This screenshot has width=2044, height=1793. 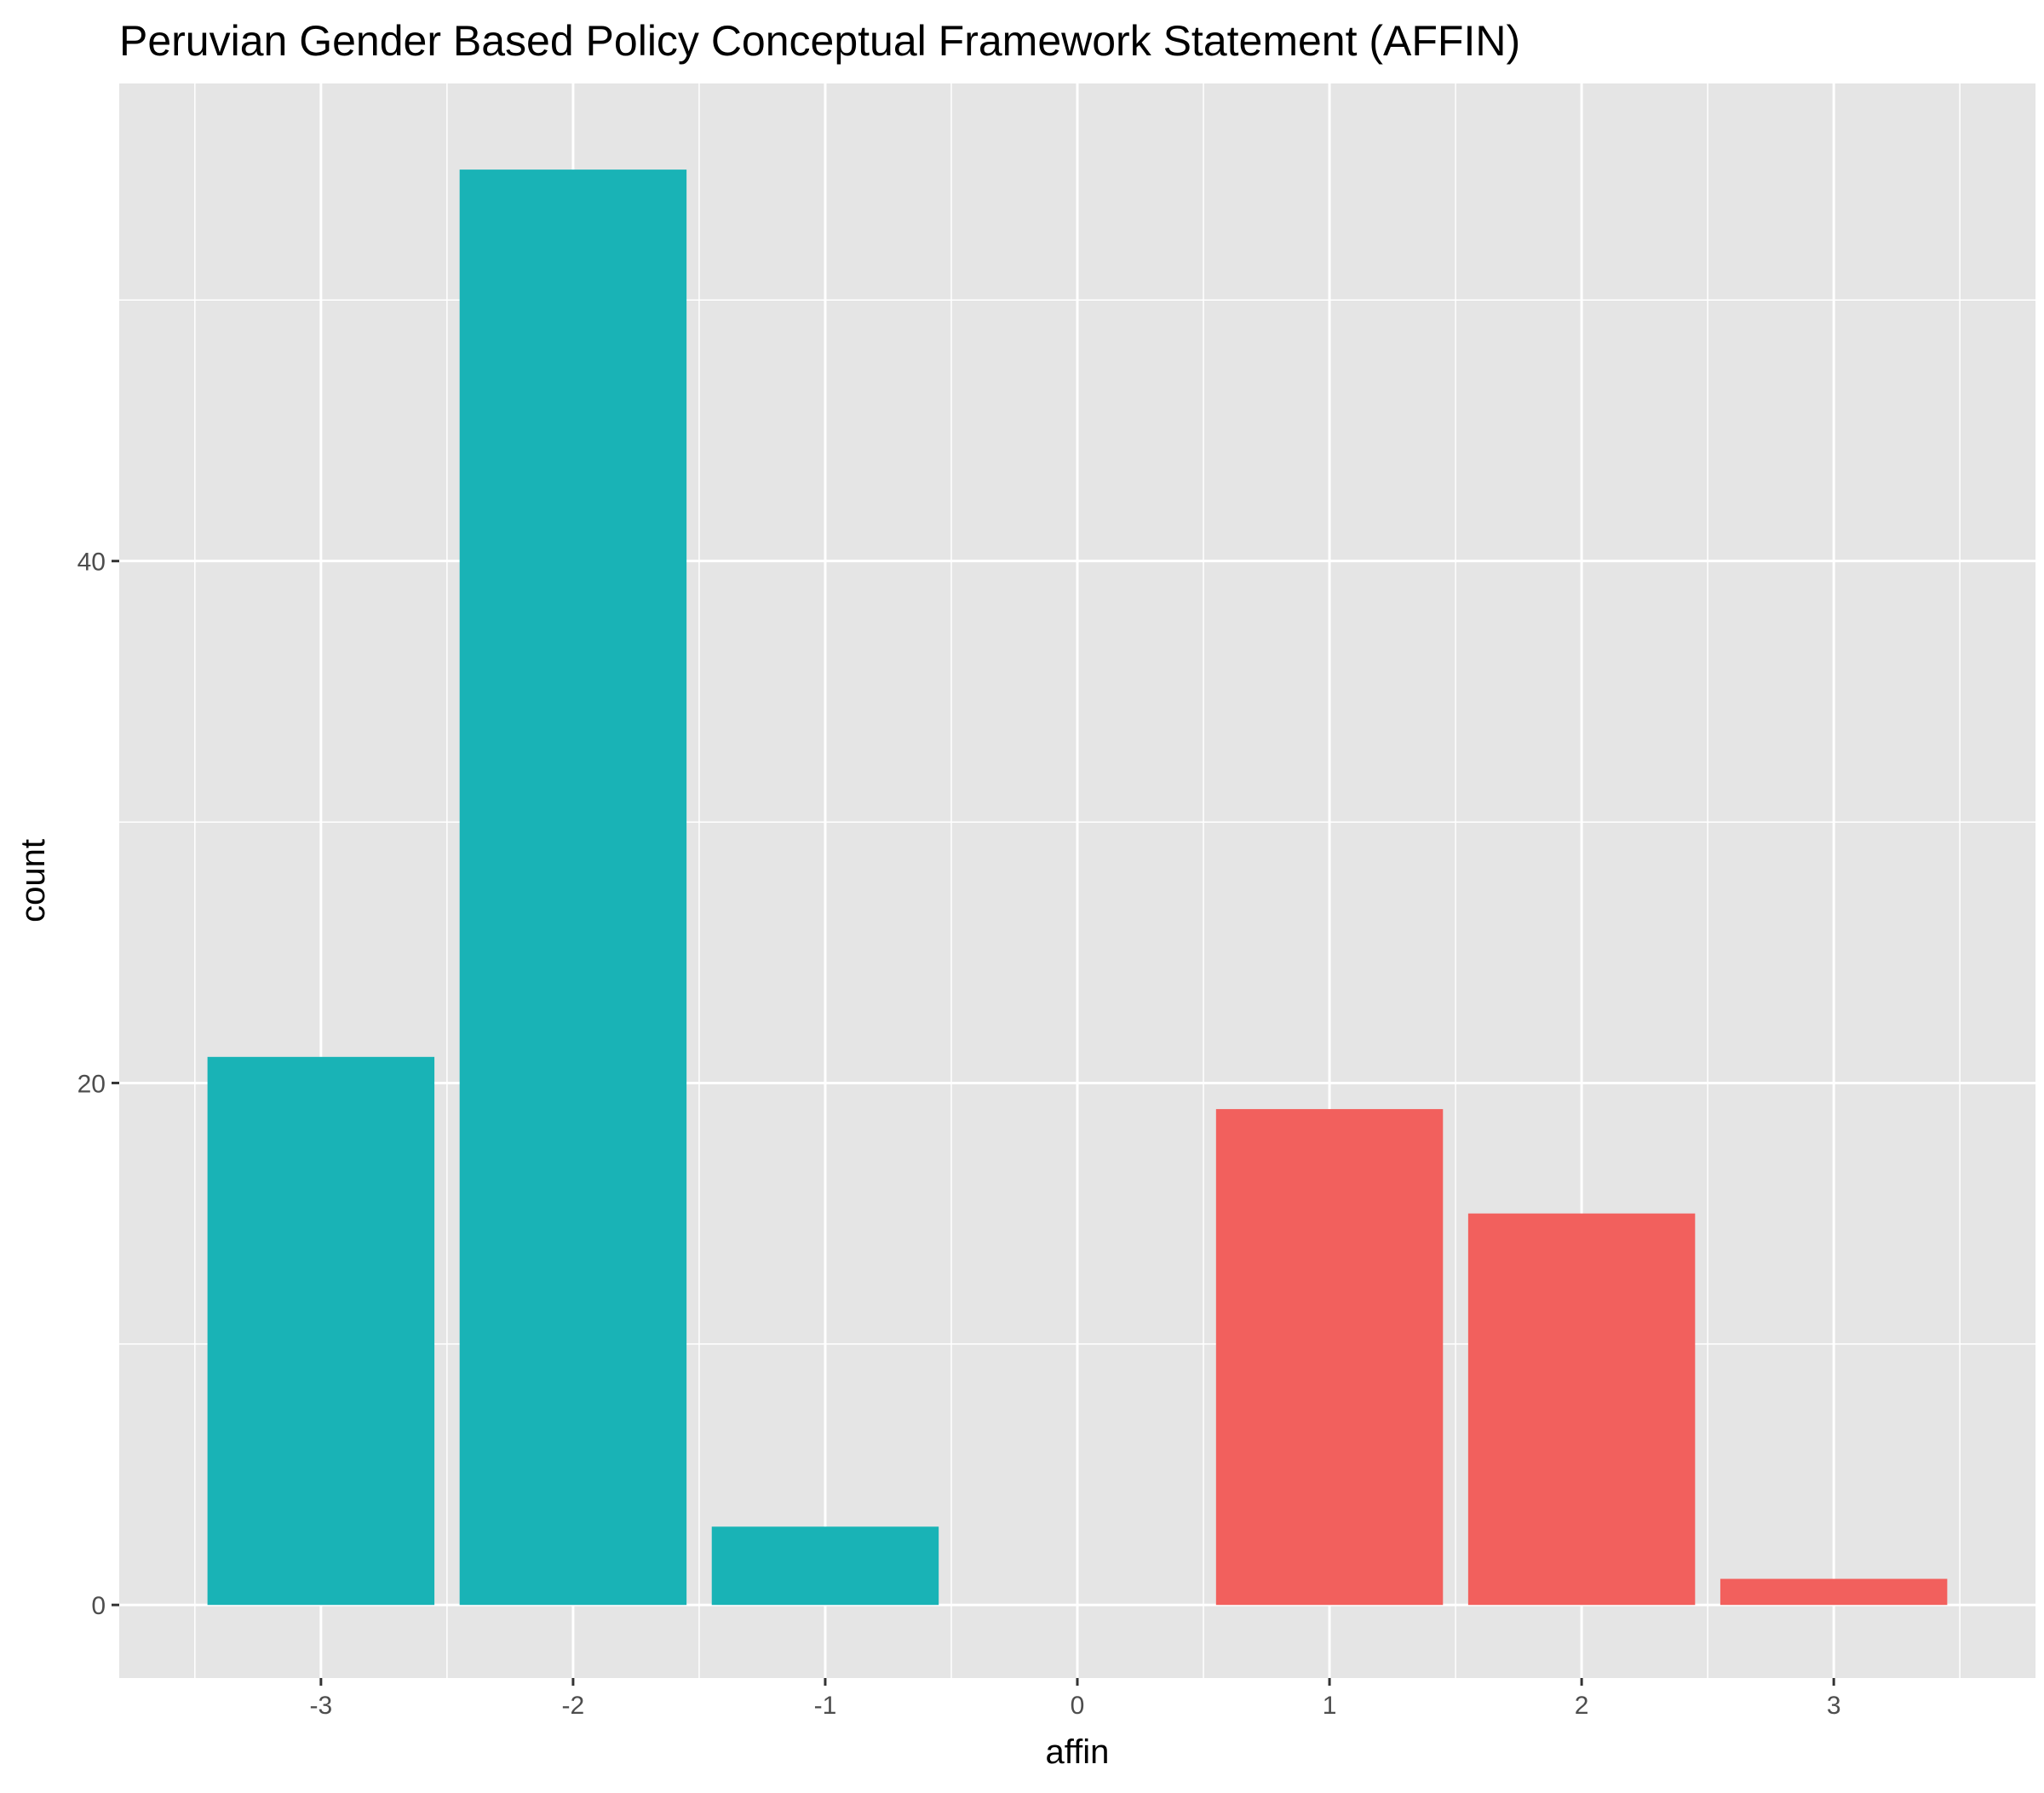 I want to click on x-tick-label: -1, so click(x=825, y=1706).